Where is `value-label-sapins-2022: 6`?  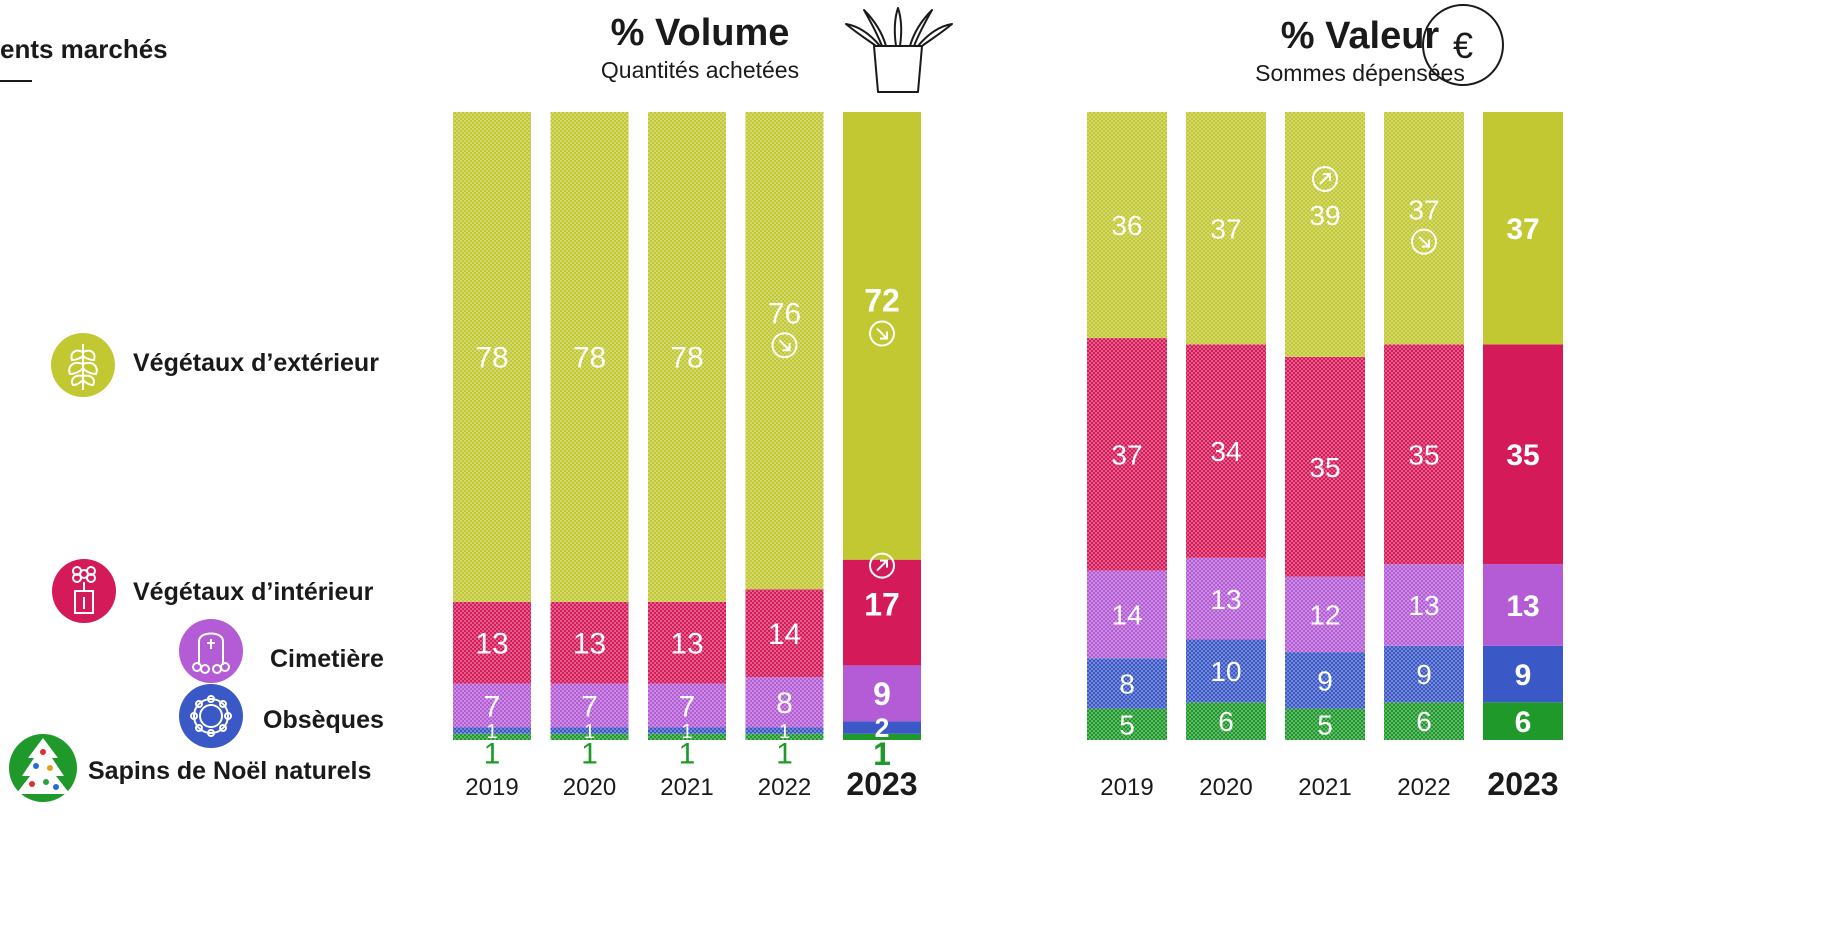 value-label-sapins-2022: 6 is located at coordinates (1424, 721).